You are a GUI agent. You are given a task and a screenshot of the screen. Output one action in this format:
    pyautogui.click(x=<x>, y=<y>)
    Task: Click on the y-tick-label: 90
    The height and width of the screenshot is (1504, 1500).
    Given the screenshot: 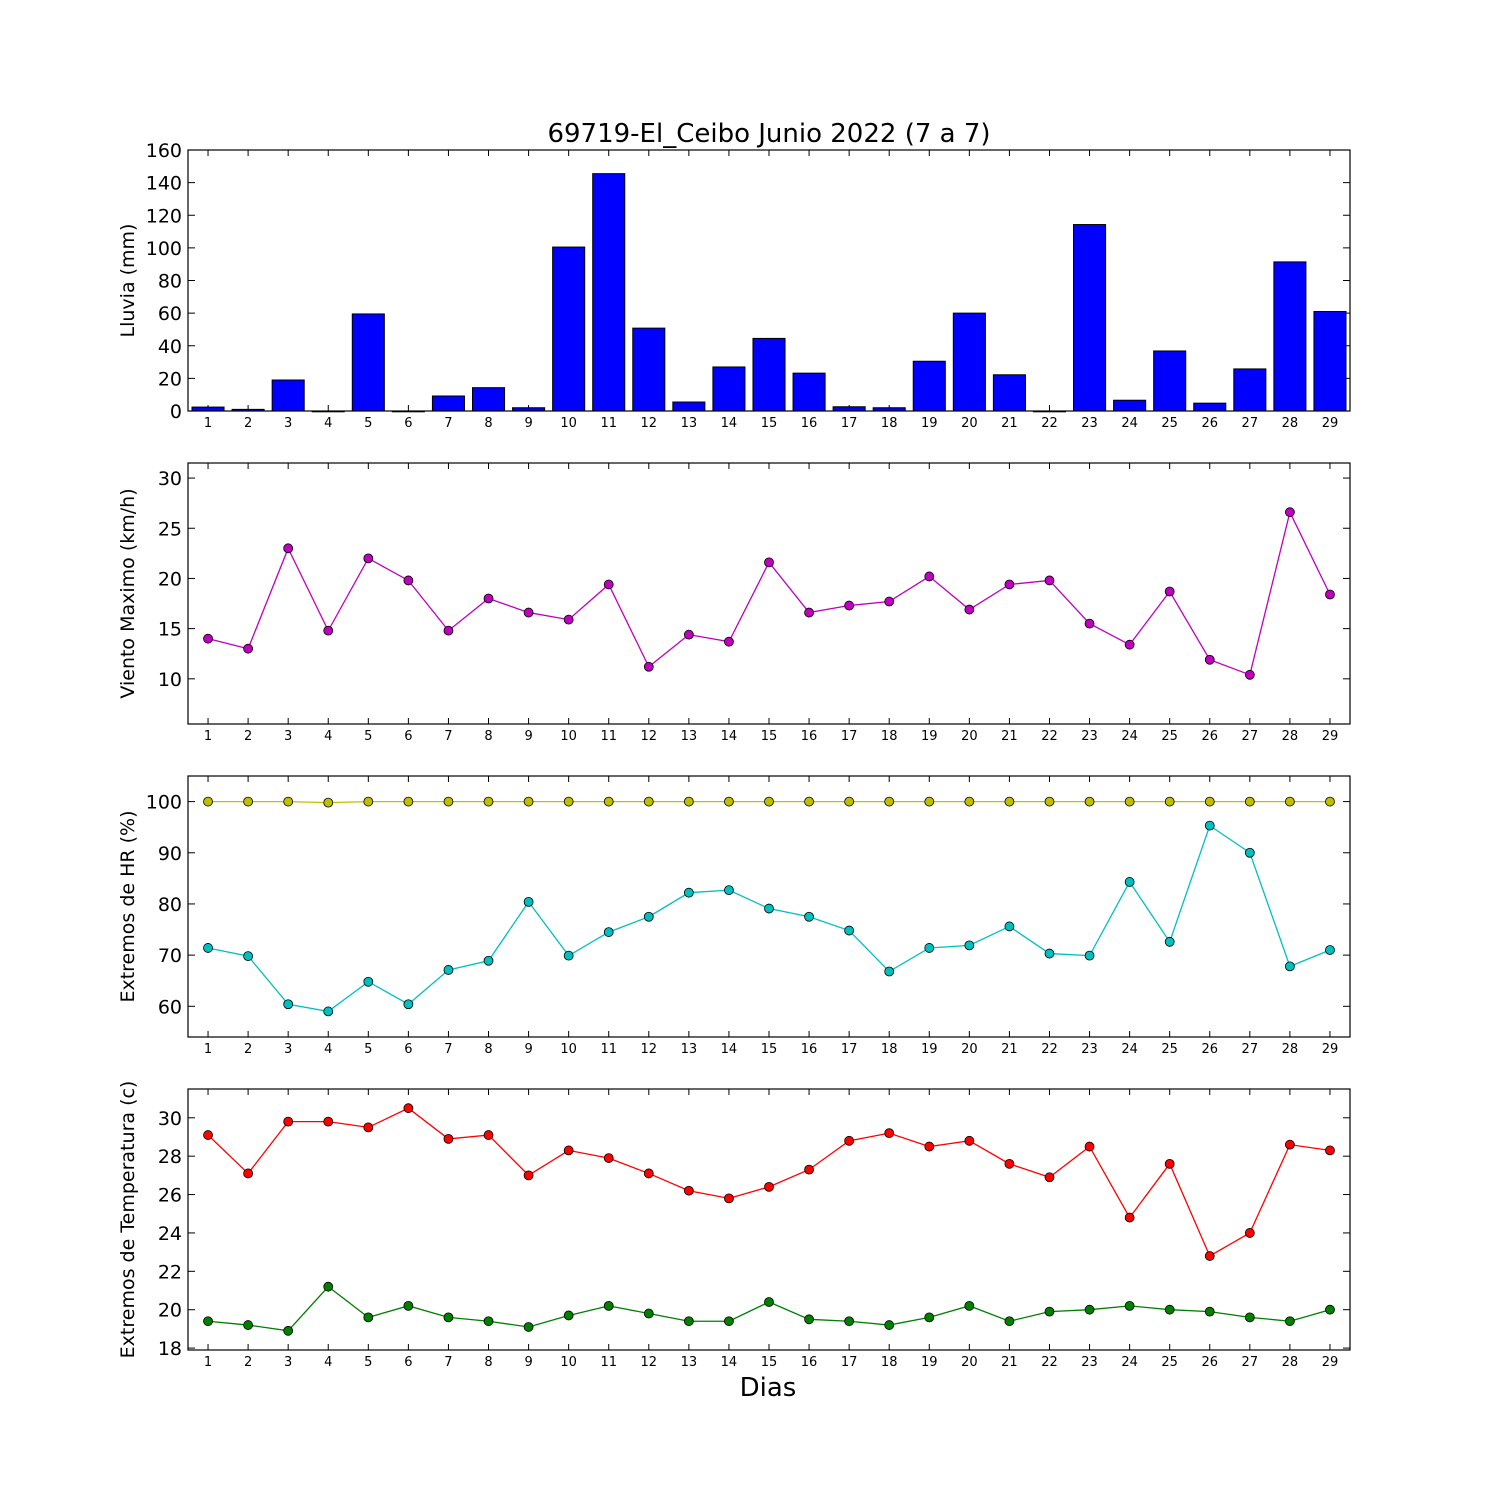 What is the action you would take?
    pyautogui.click(x=170, y=854)
    